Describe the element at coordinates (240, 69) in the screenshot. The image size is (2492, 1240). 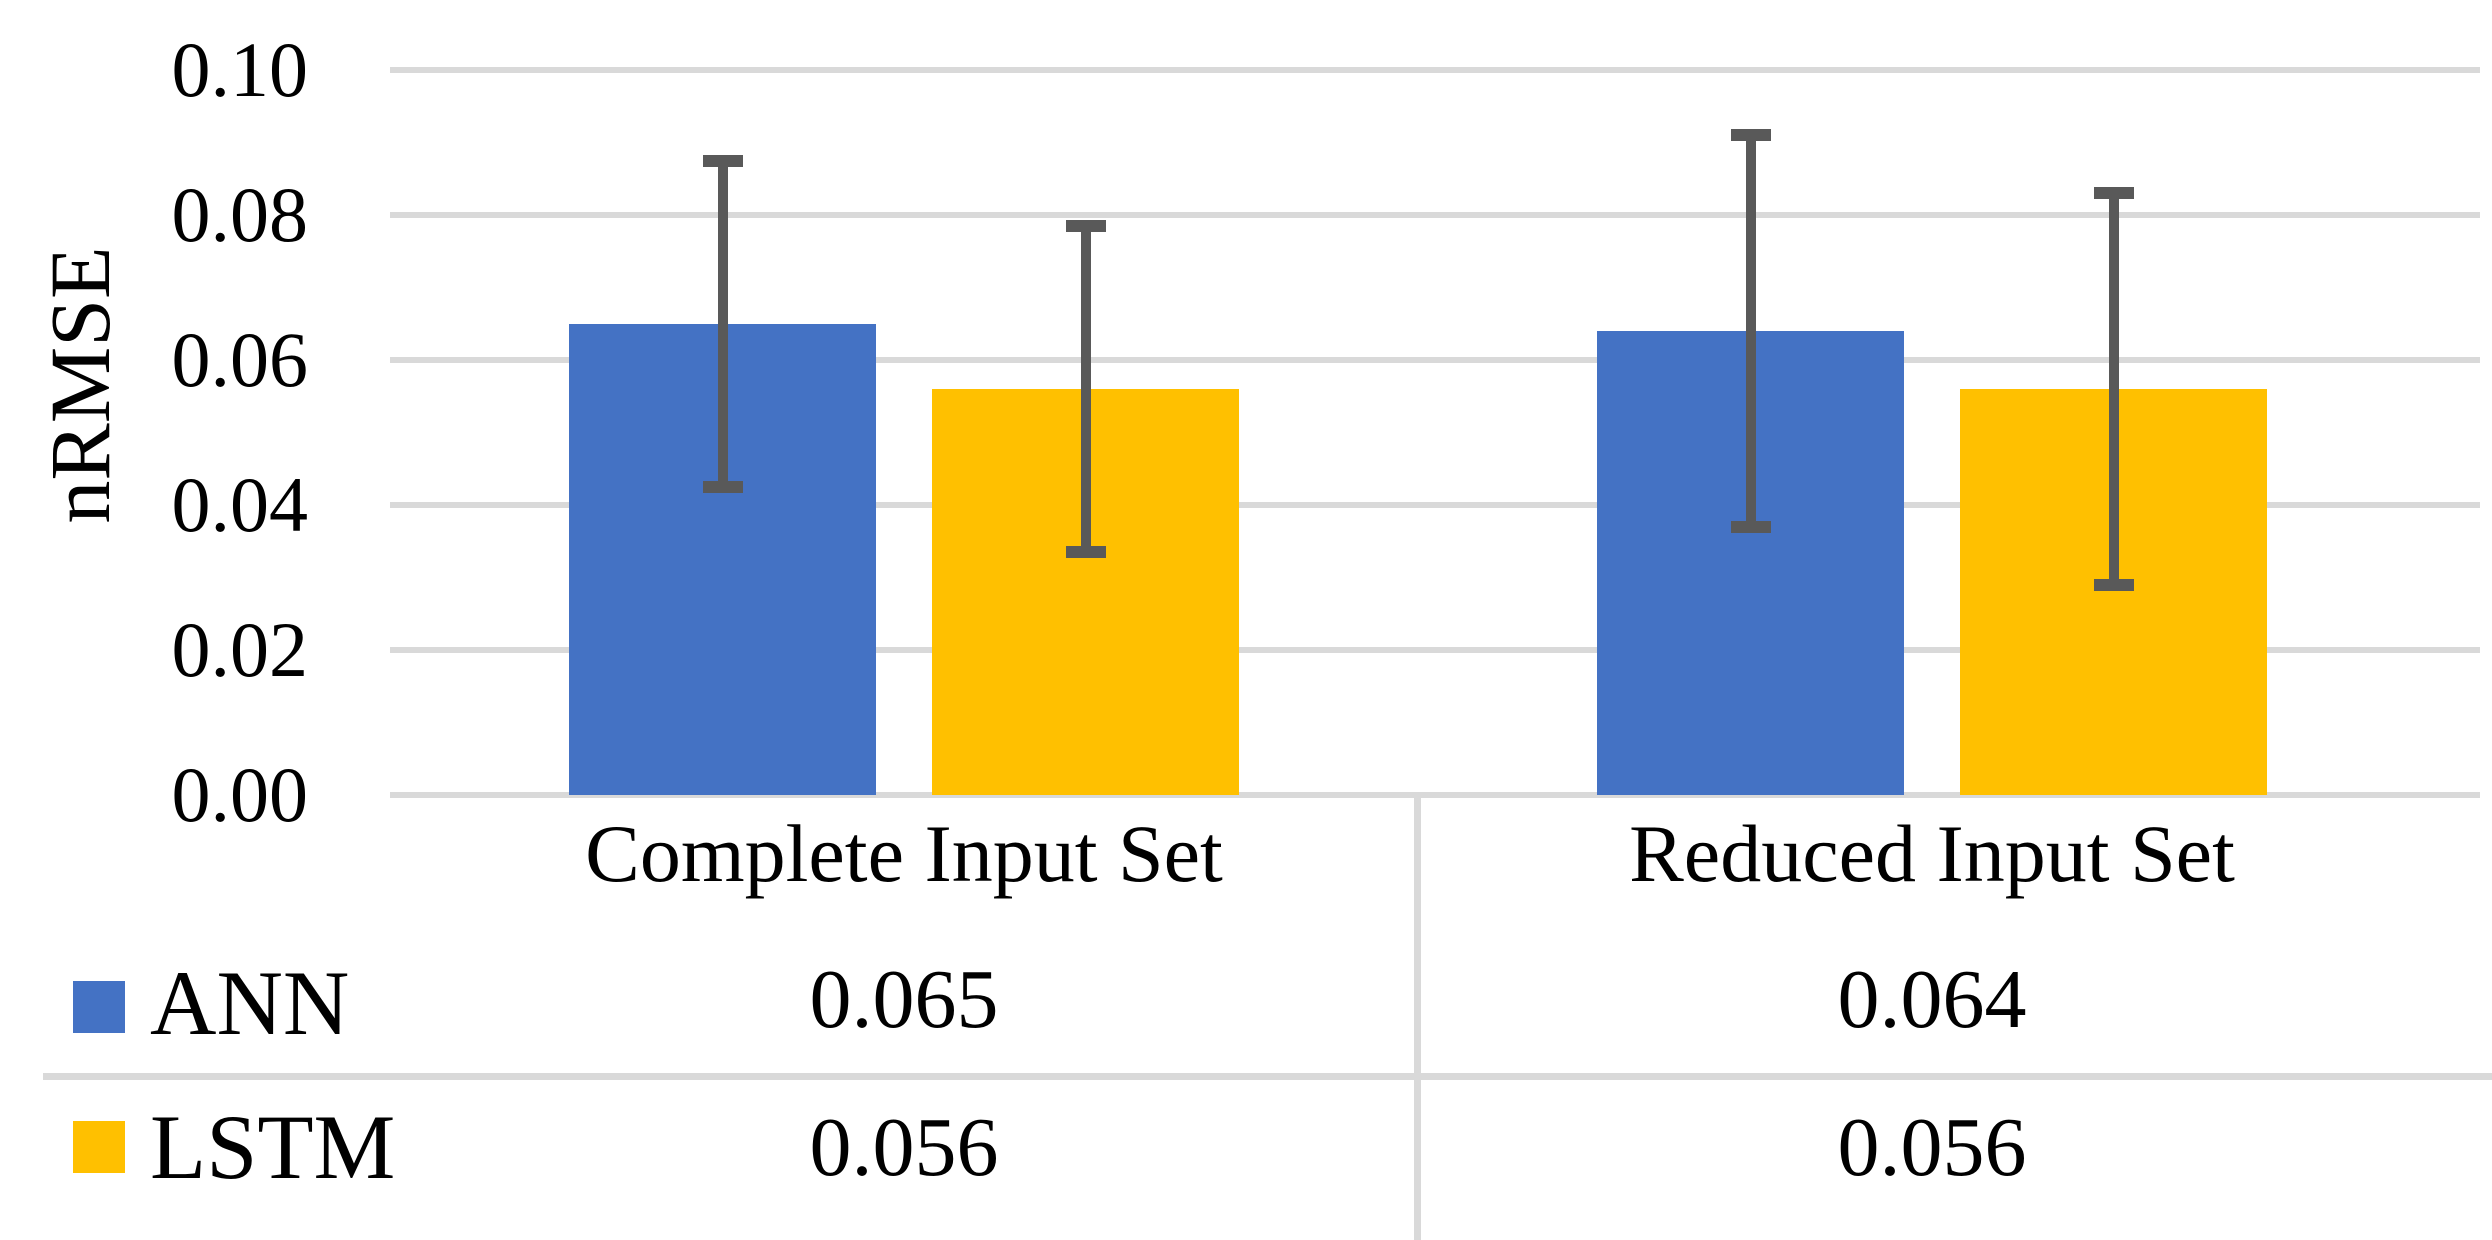
I see `y-tick-label-0.10: 0.10` at that location.